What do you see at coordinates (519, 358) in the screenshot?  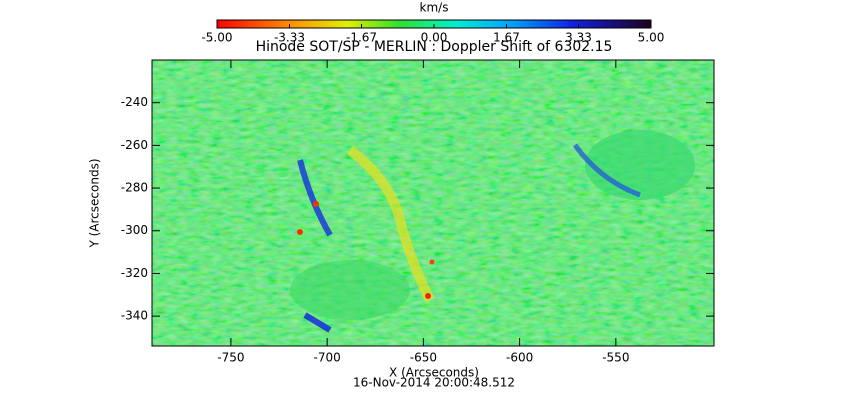 I see `x-tick-label: -600` at bounding box center [519, 358].